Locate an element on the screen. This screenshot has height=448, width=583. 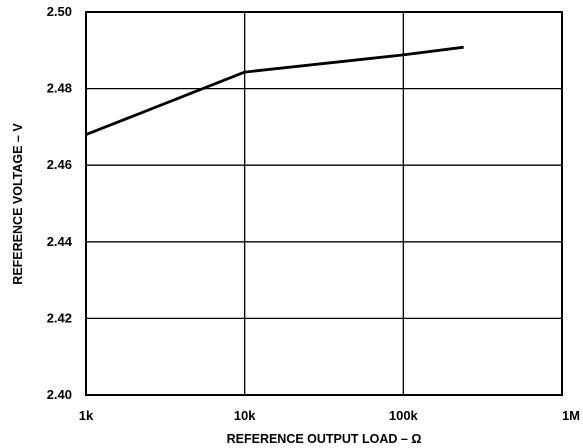
y-tick-label: 2.50 is located at coordinates (59, 11).